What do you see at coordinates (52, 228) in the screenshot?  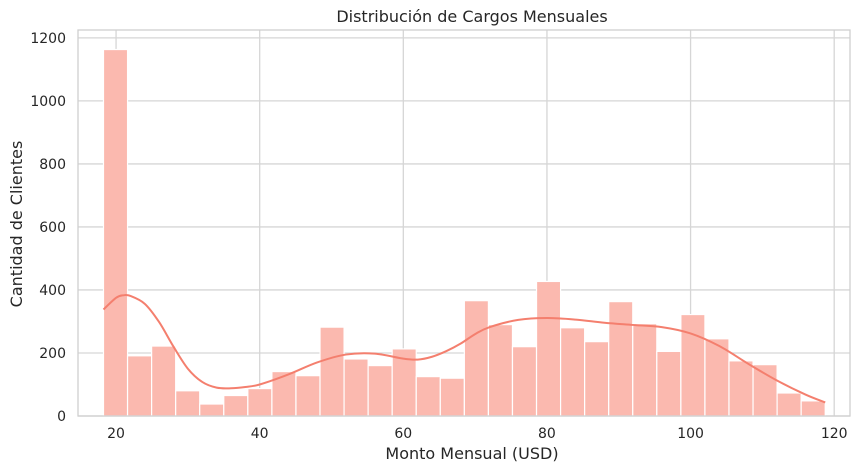 I see `y-tick-label: 600` at bounding box center [52, 228].